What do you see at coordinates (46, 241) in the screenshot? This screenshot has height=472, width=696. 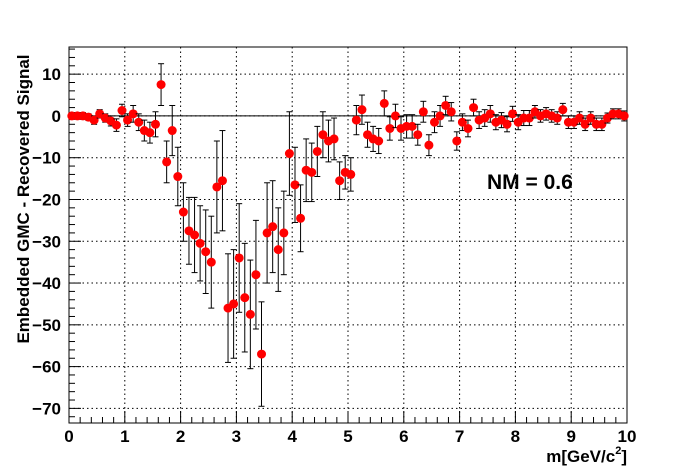 I see `y-tick-label: −30` at bounding box center [46, 241].